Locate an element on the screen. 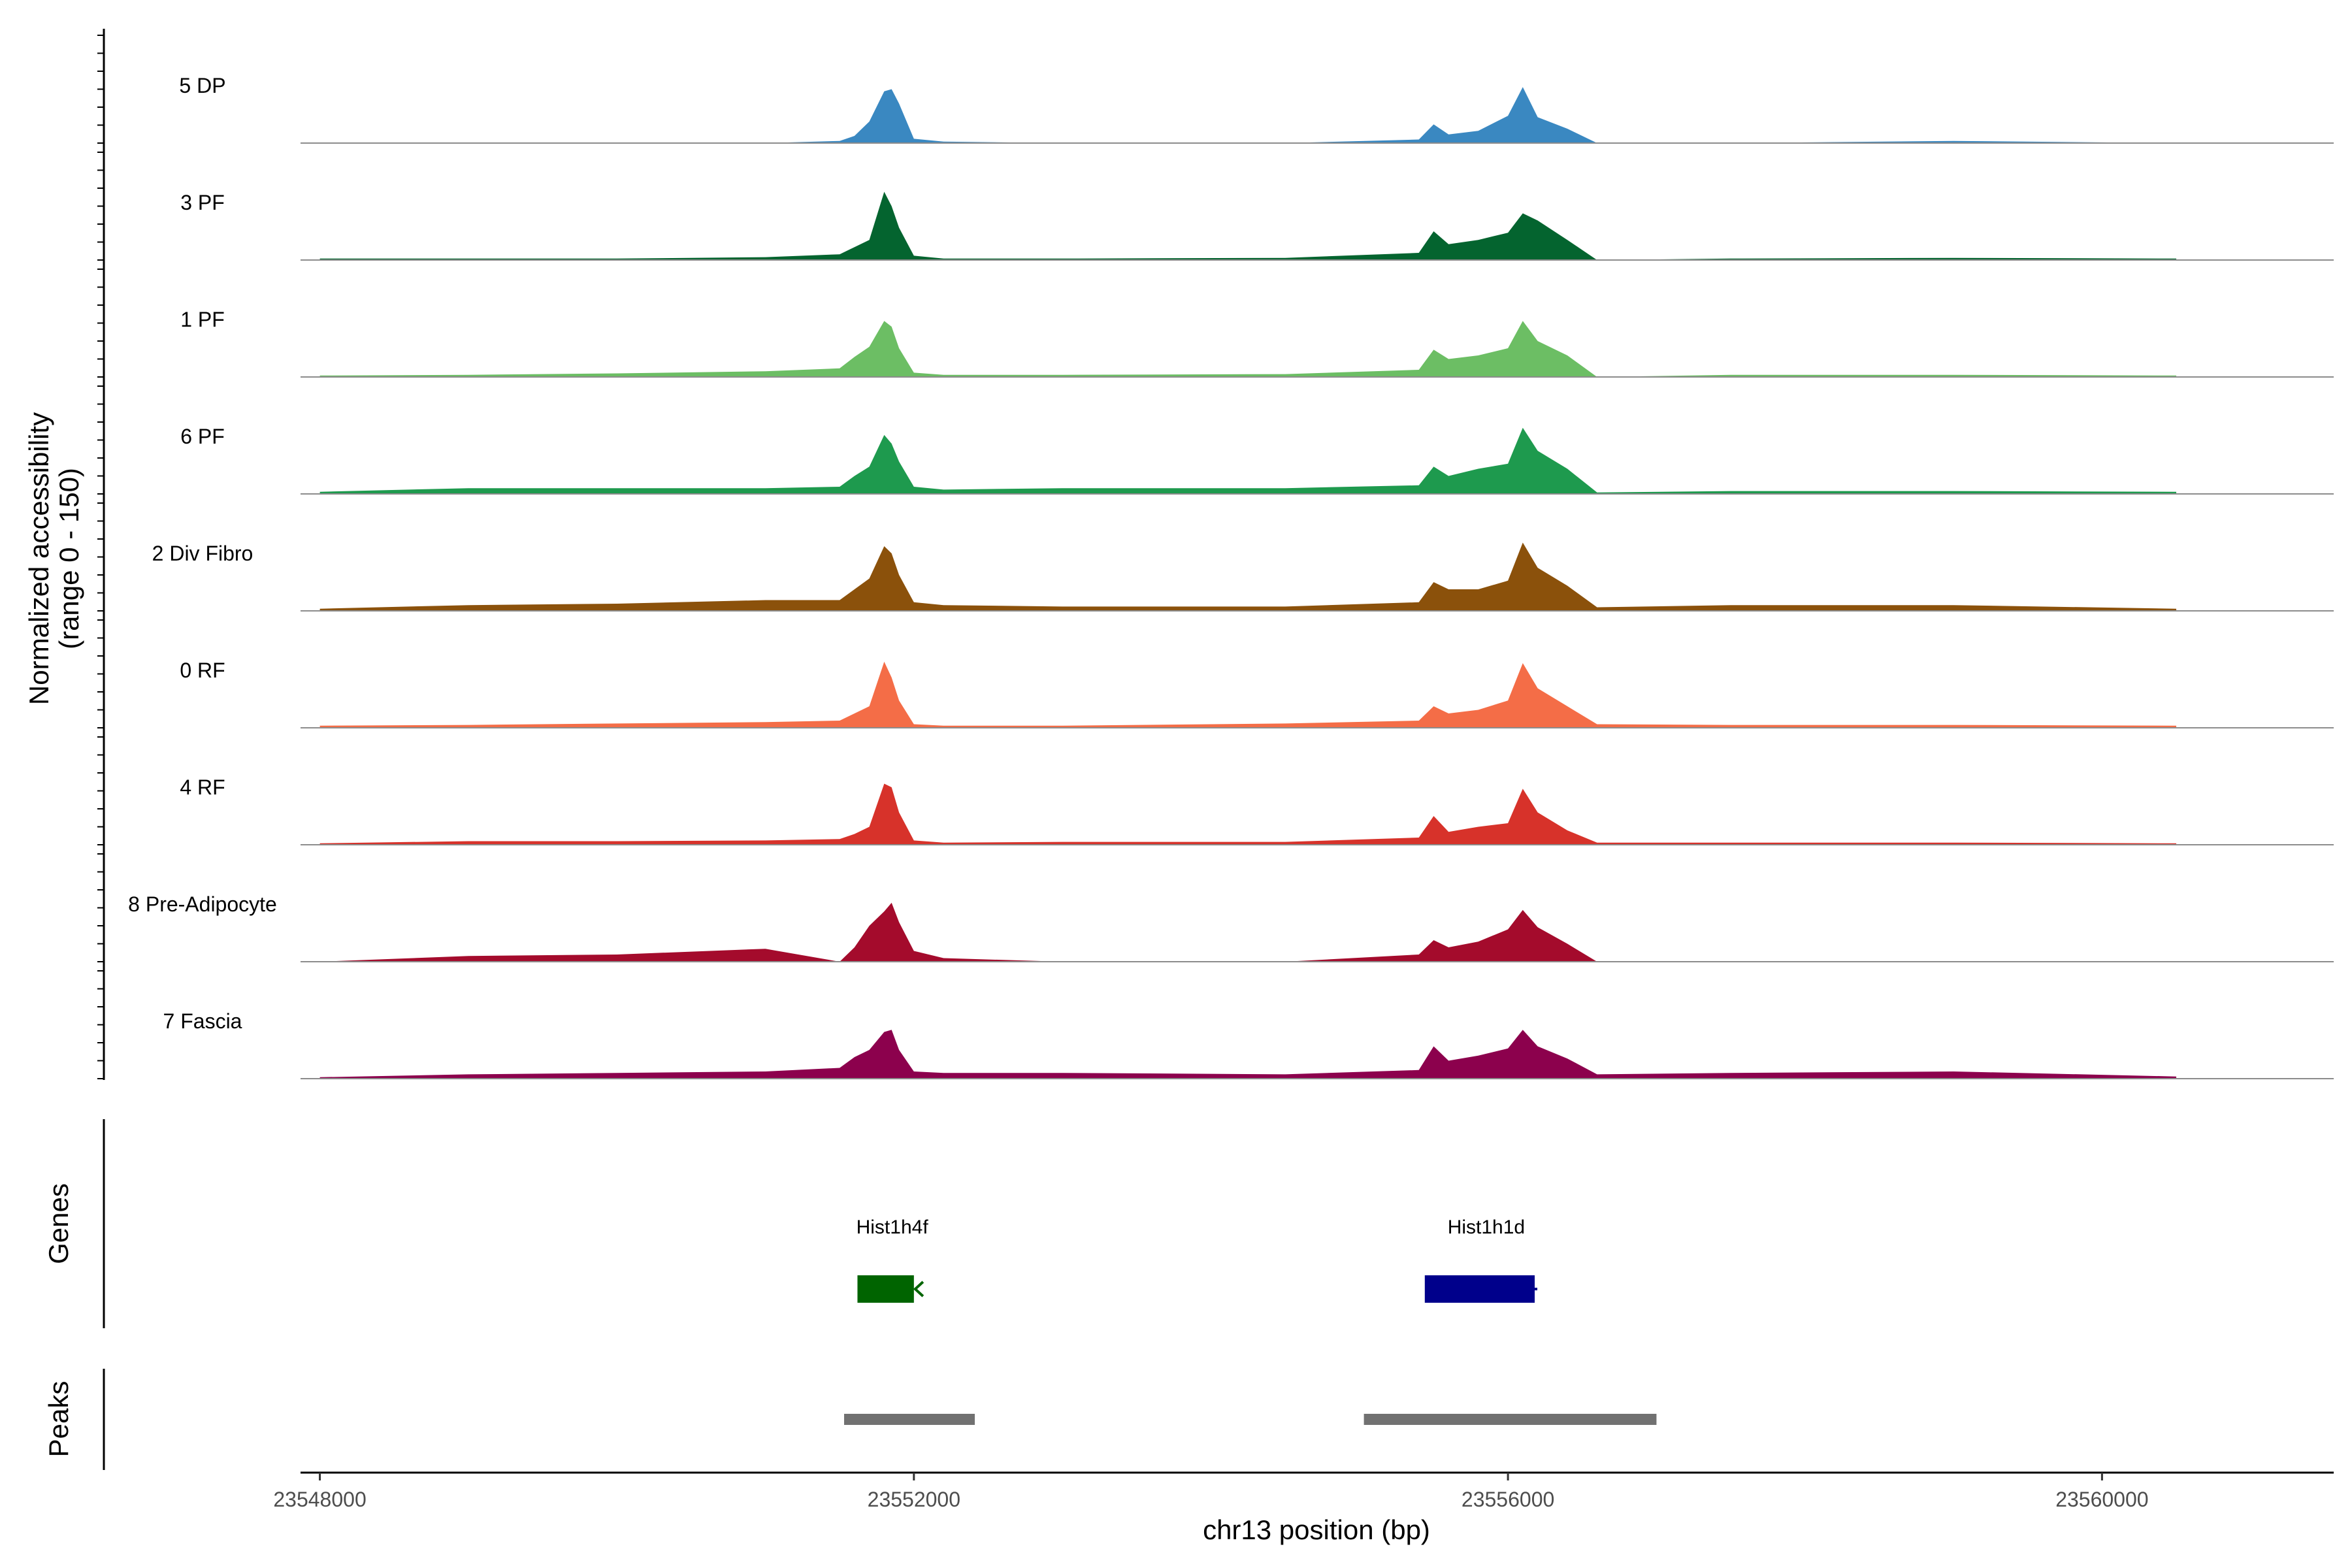 The image size is (2352, 1568). track-6-pf: 6 PF is located at coordinates (1257, 460).